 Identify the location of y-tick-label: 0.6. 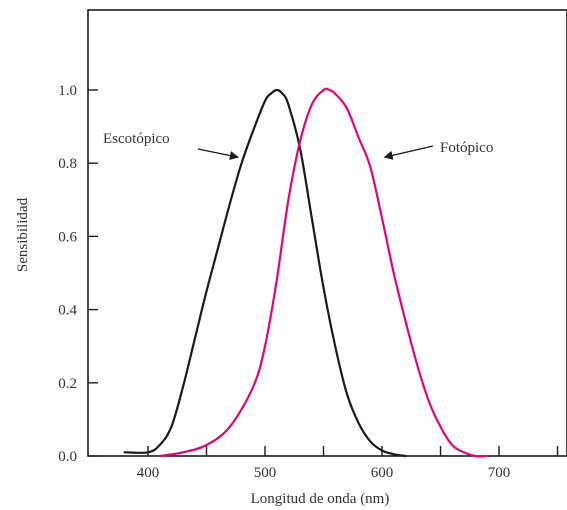
(67, 237).